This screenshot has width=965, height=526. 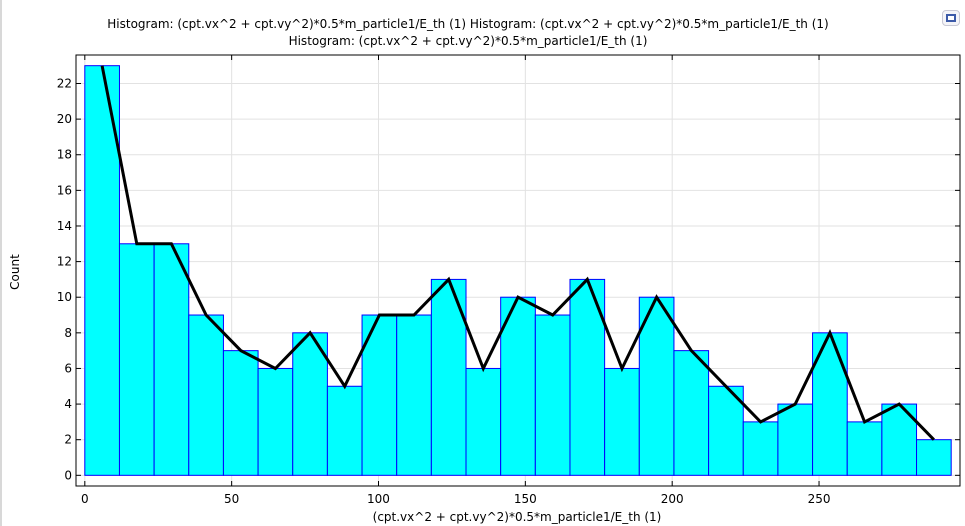 I want to click on x-tick-label: 50, so click(x=231, y=499).